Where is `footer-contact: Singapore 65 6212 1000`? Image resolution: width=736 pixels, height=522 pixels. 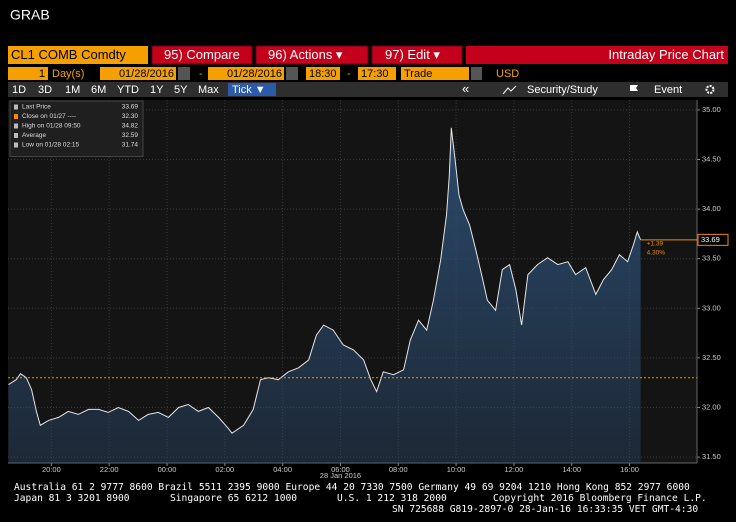 footer-contact: Singapore 65 6212 1000 is located at coordinates (233, 498).